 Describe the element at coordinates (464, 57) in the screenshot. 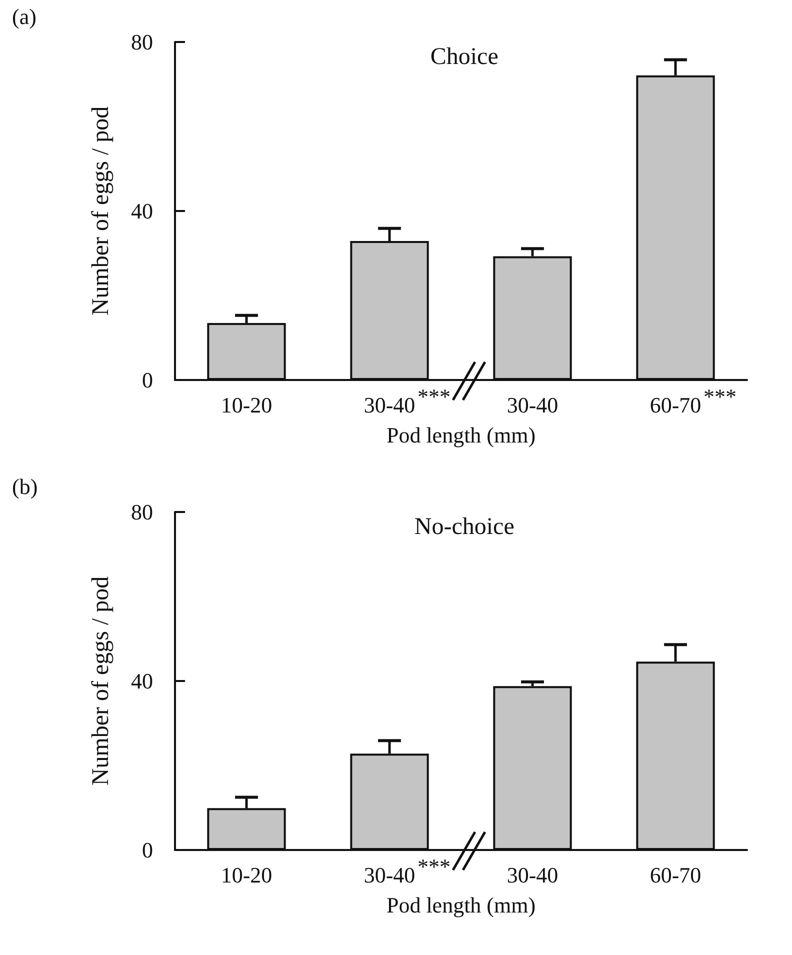

I see `chart-title: Choice` at that location.